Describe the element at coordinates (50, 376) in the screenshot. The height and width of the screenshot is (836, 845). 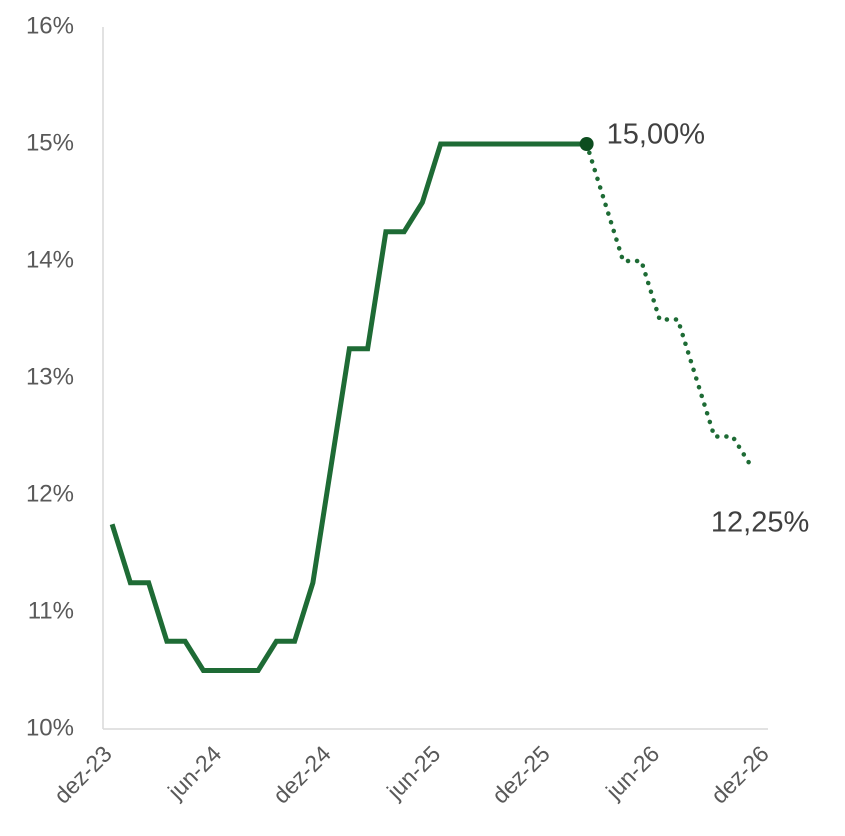
I see `y-tick-label: 13%` at that location.